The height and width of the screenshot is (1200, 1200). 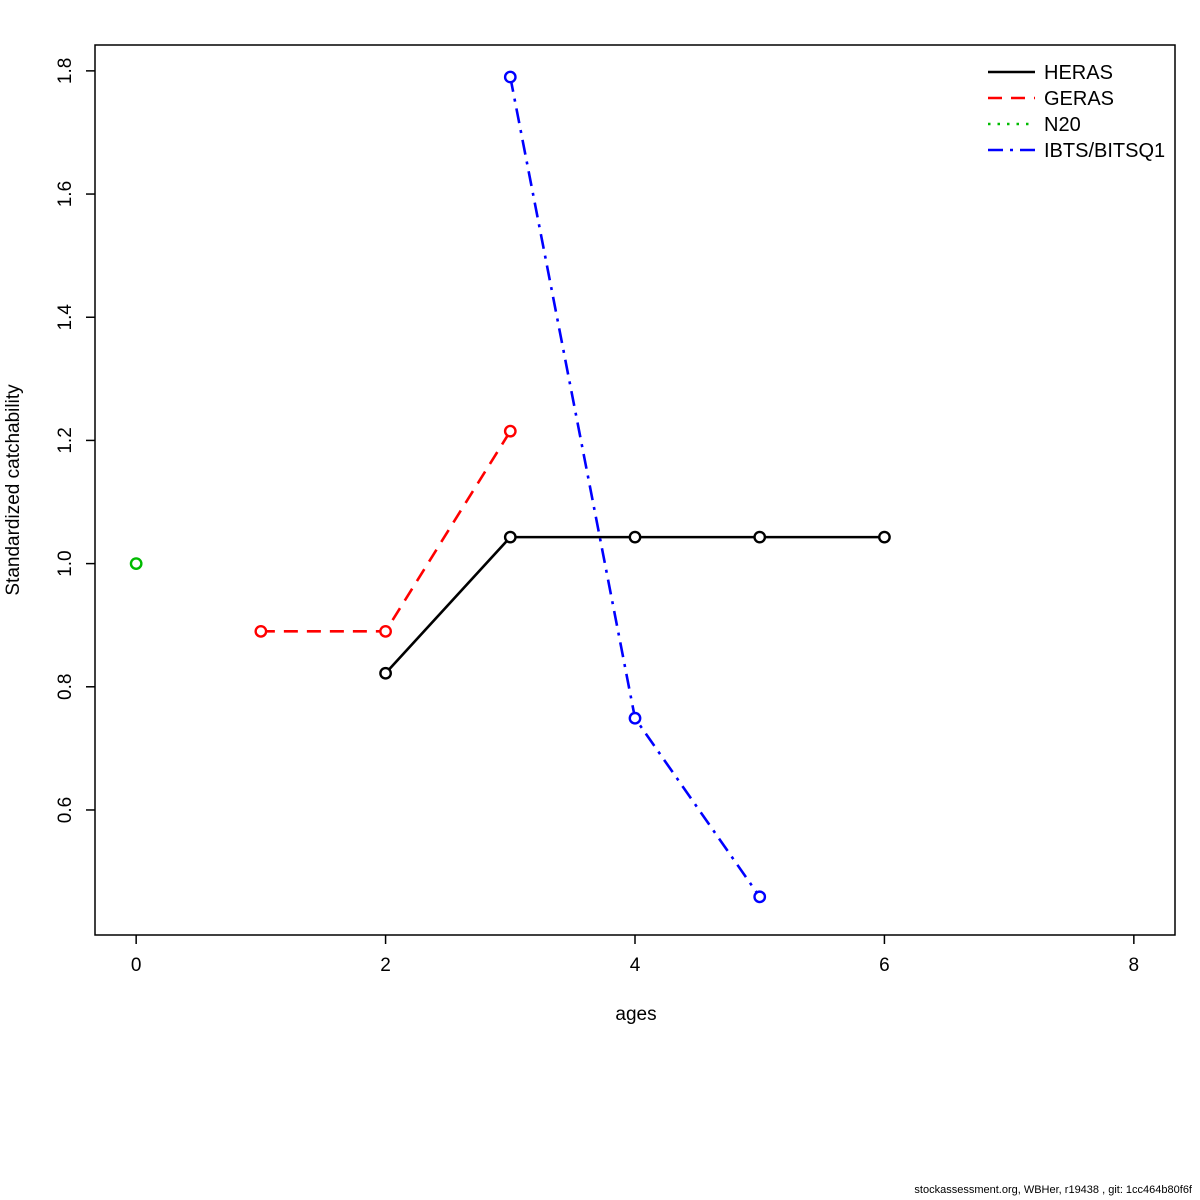 What do you see at coordinates (1134, 965) in the screenshot?
I see `x-tick-label: 8` at bounding box center [1134, 965].